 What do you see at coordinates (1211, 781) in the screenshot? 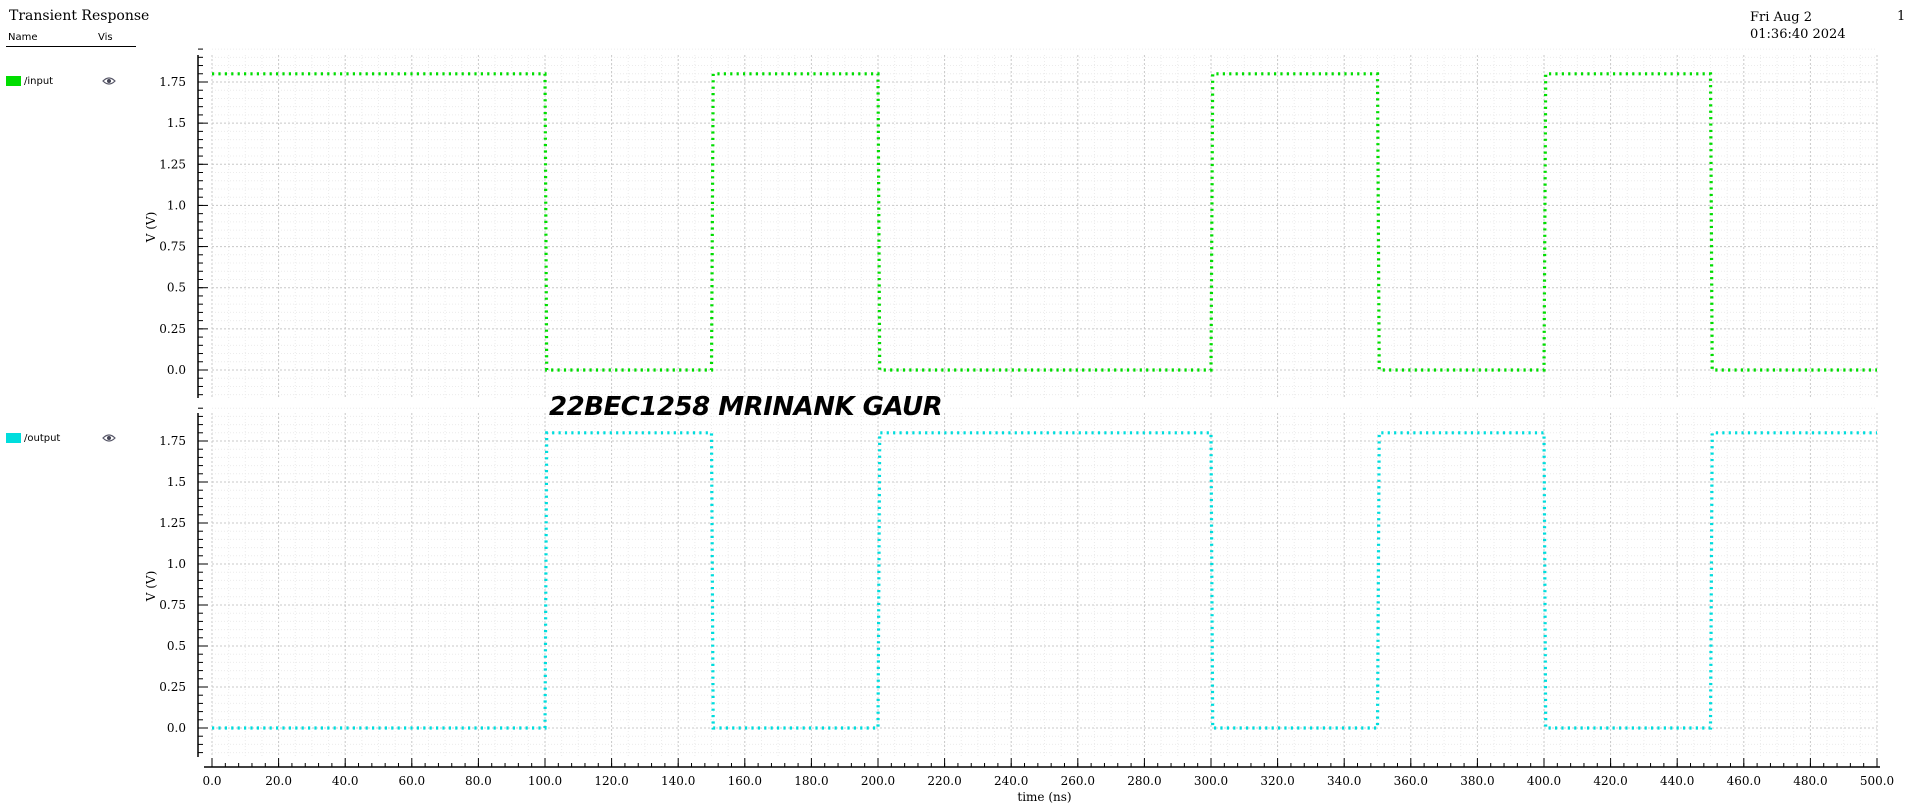
I see `x-tick-label: 300.0` at bounding box center [1211, 781].